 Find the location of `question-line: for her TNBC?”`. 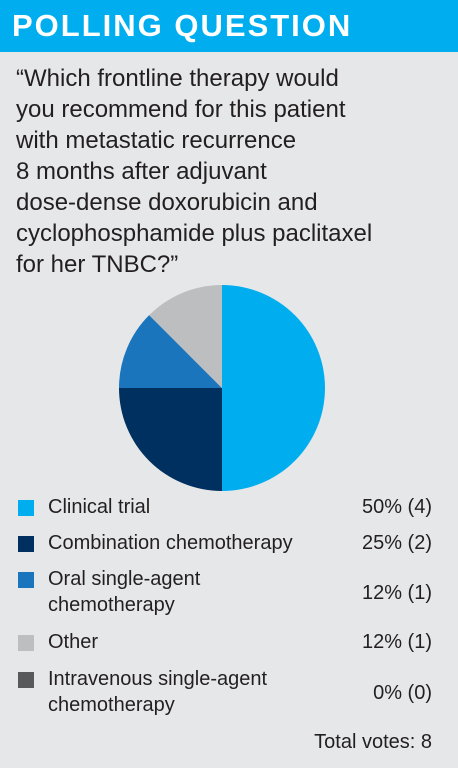

question-line: for her TNBC?” is located at coordinates (97, 264).